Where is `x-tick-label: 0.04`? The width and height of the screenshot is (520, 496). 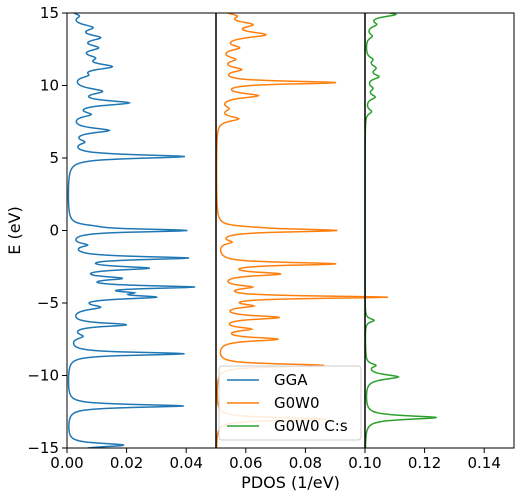
x-tick-label: 0.04 is located at coordinates (185, 463).